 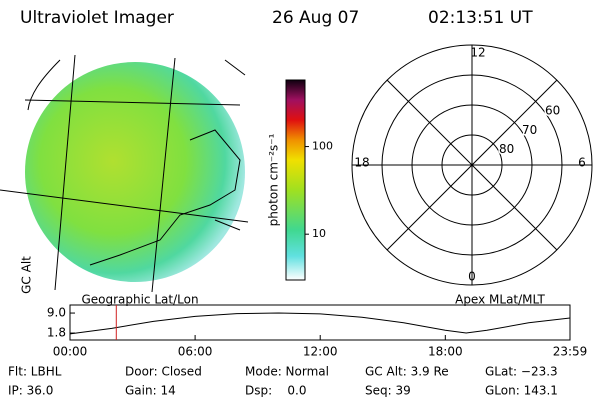 What do you see at coordinates (388, 391) in the screenshot?
I see `info-field: Seq: 39` at bounding box center [388, 391].